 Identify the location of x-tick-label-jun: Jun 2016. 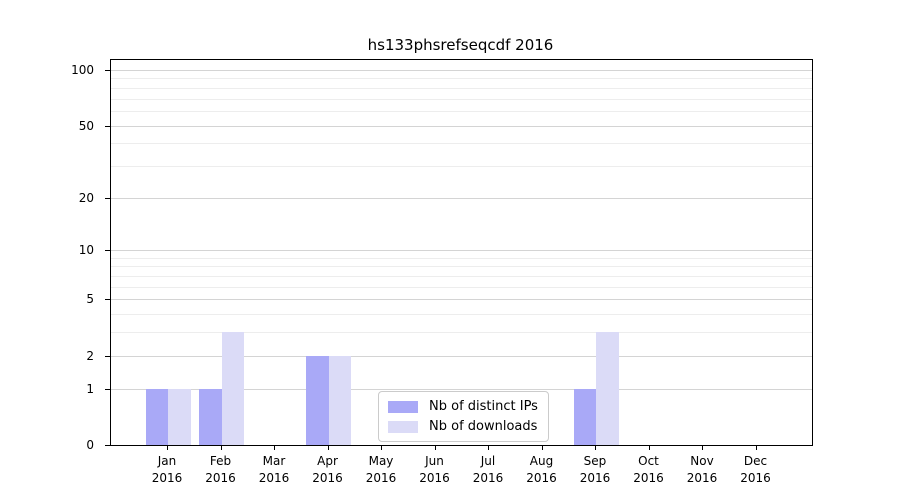
(434, 469).